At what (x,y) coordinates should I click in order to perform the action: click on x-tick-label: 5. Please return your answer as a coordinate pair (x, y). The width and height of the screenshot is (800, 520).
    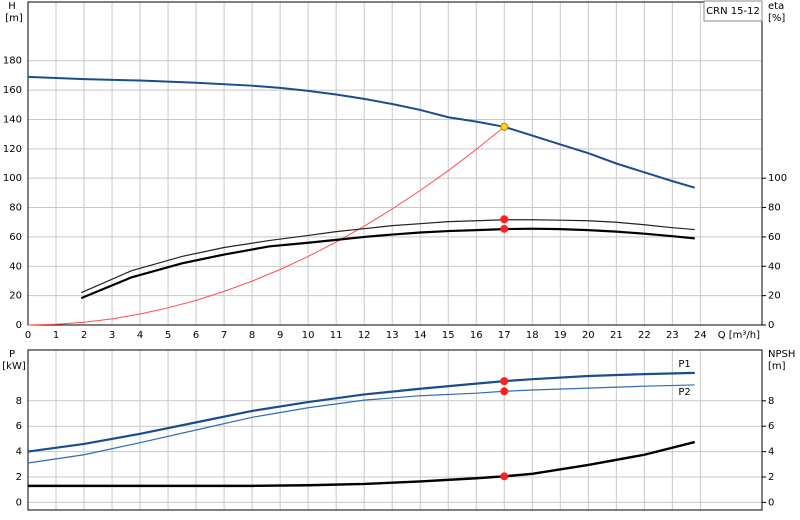
    Looking at the image, I should click on (168, 335).